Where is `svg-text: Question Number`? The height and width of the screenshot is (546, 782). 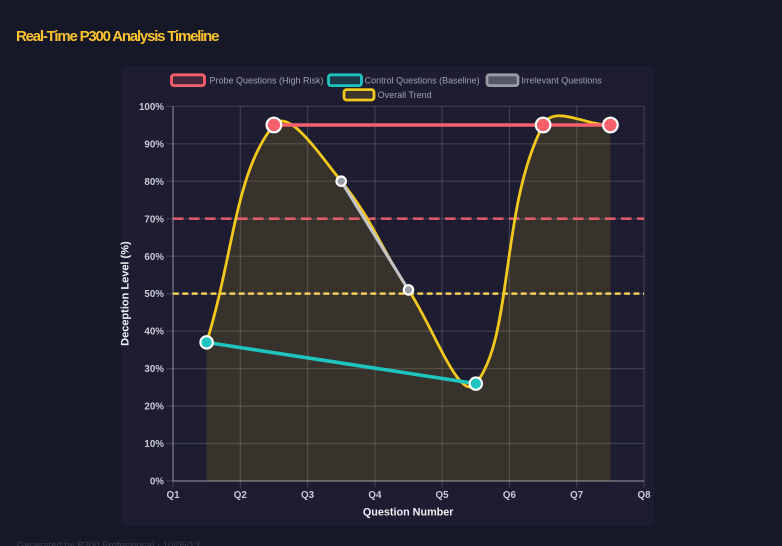
svg-text: Question Number is located at coordinates (408, 513).